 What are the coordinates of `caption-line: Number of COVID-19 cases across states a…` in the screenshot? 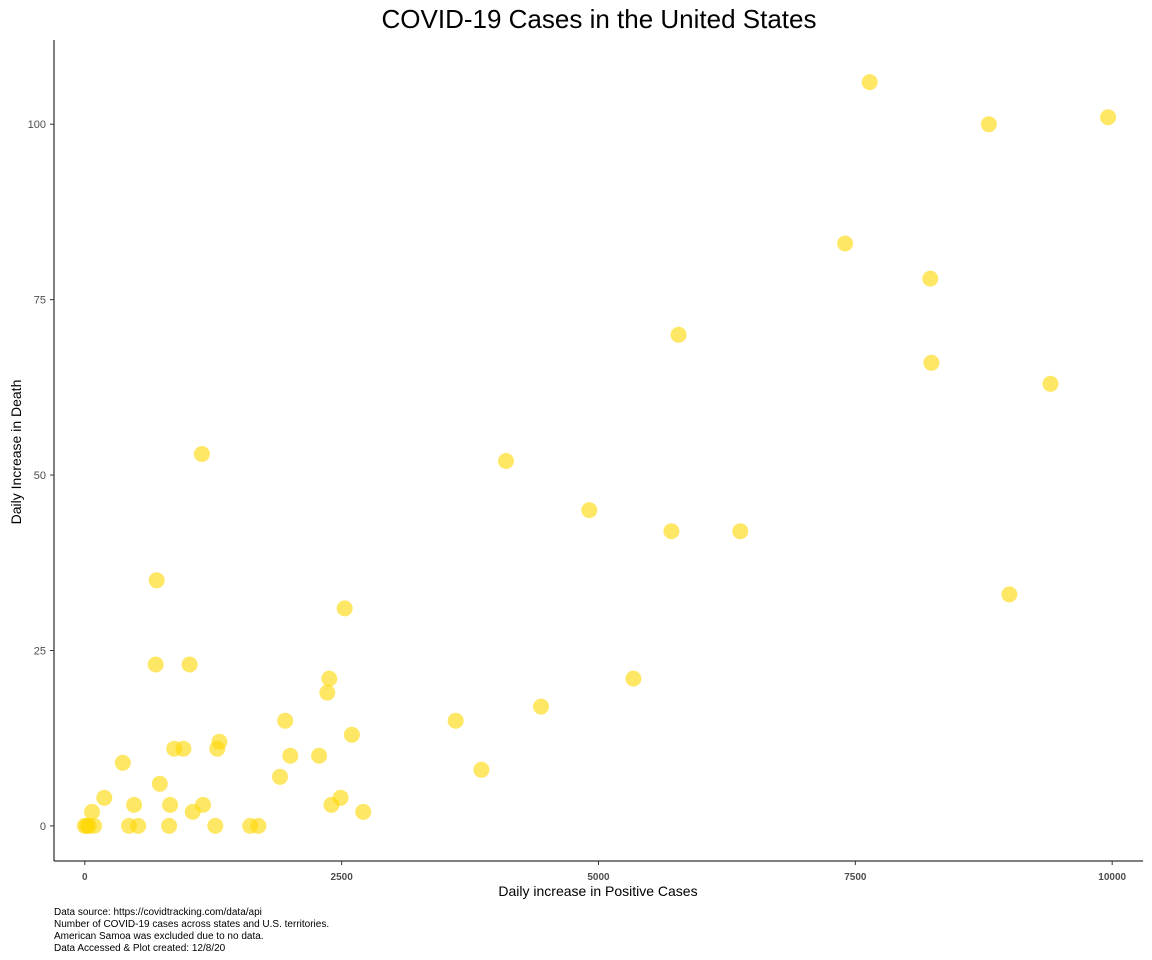 It's located at (191, 924).